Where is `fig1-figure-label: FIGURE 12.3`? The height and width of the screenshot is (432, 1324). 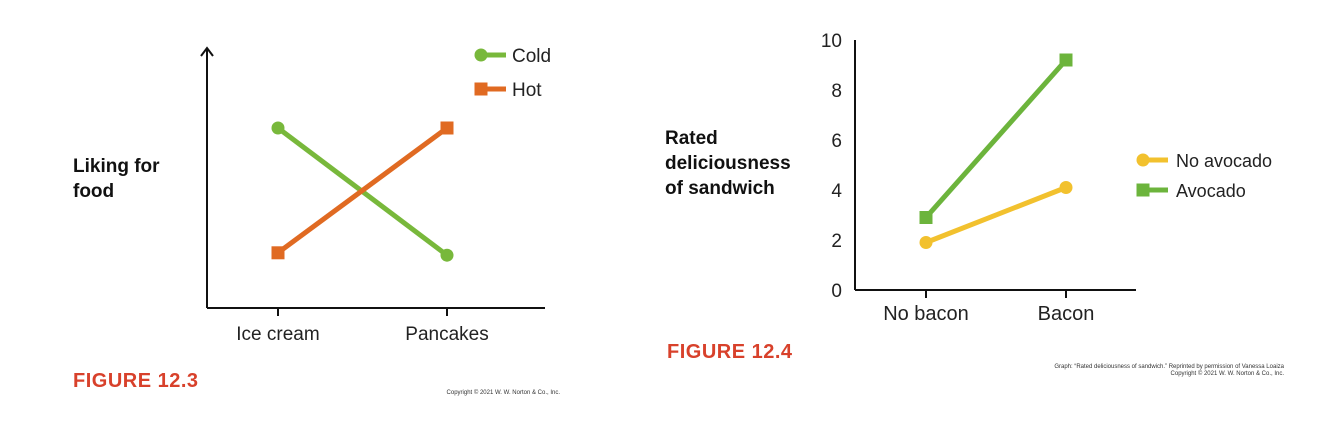 fig1-figure-label: FIGURE 12.3 is located at coordinates (136, 381).